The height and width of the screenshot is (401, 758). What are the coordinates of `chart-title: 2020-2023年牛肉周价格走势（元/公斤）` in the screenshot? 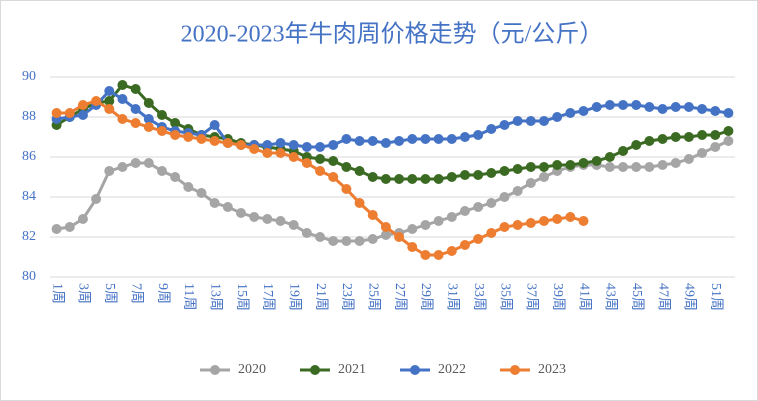 It's located at (392, 34).